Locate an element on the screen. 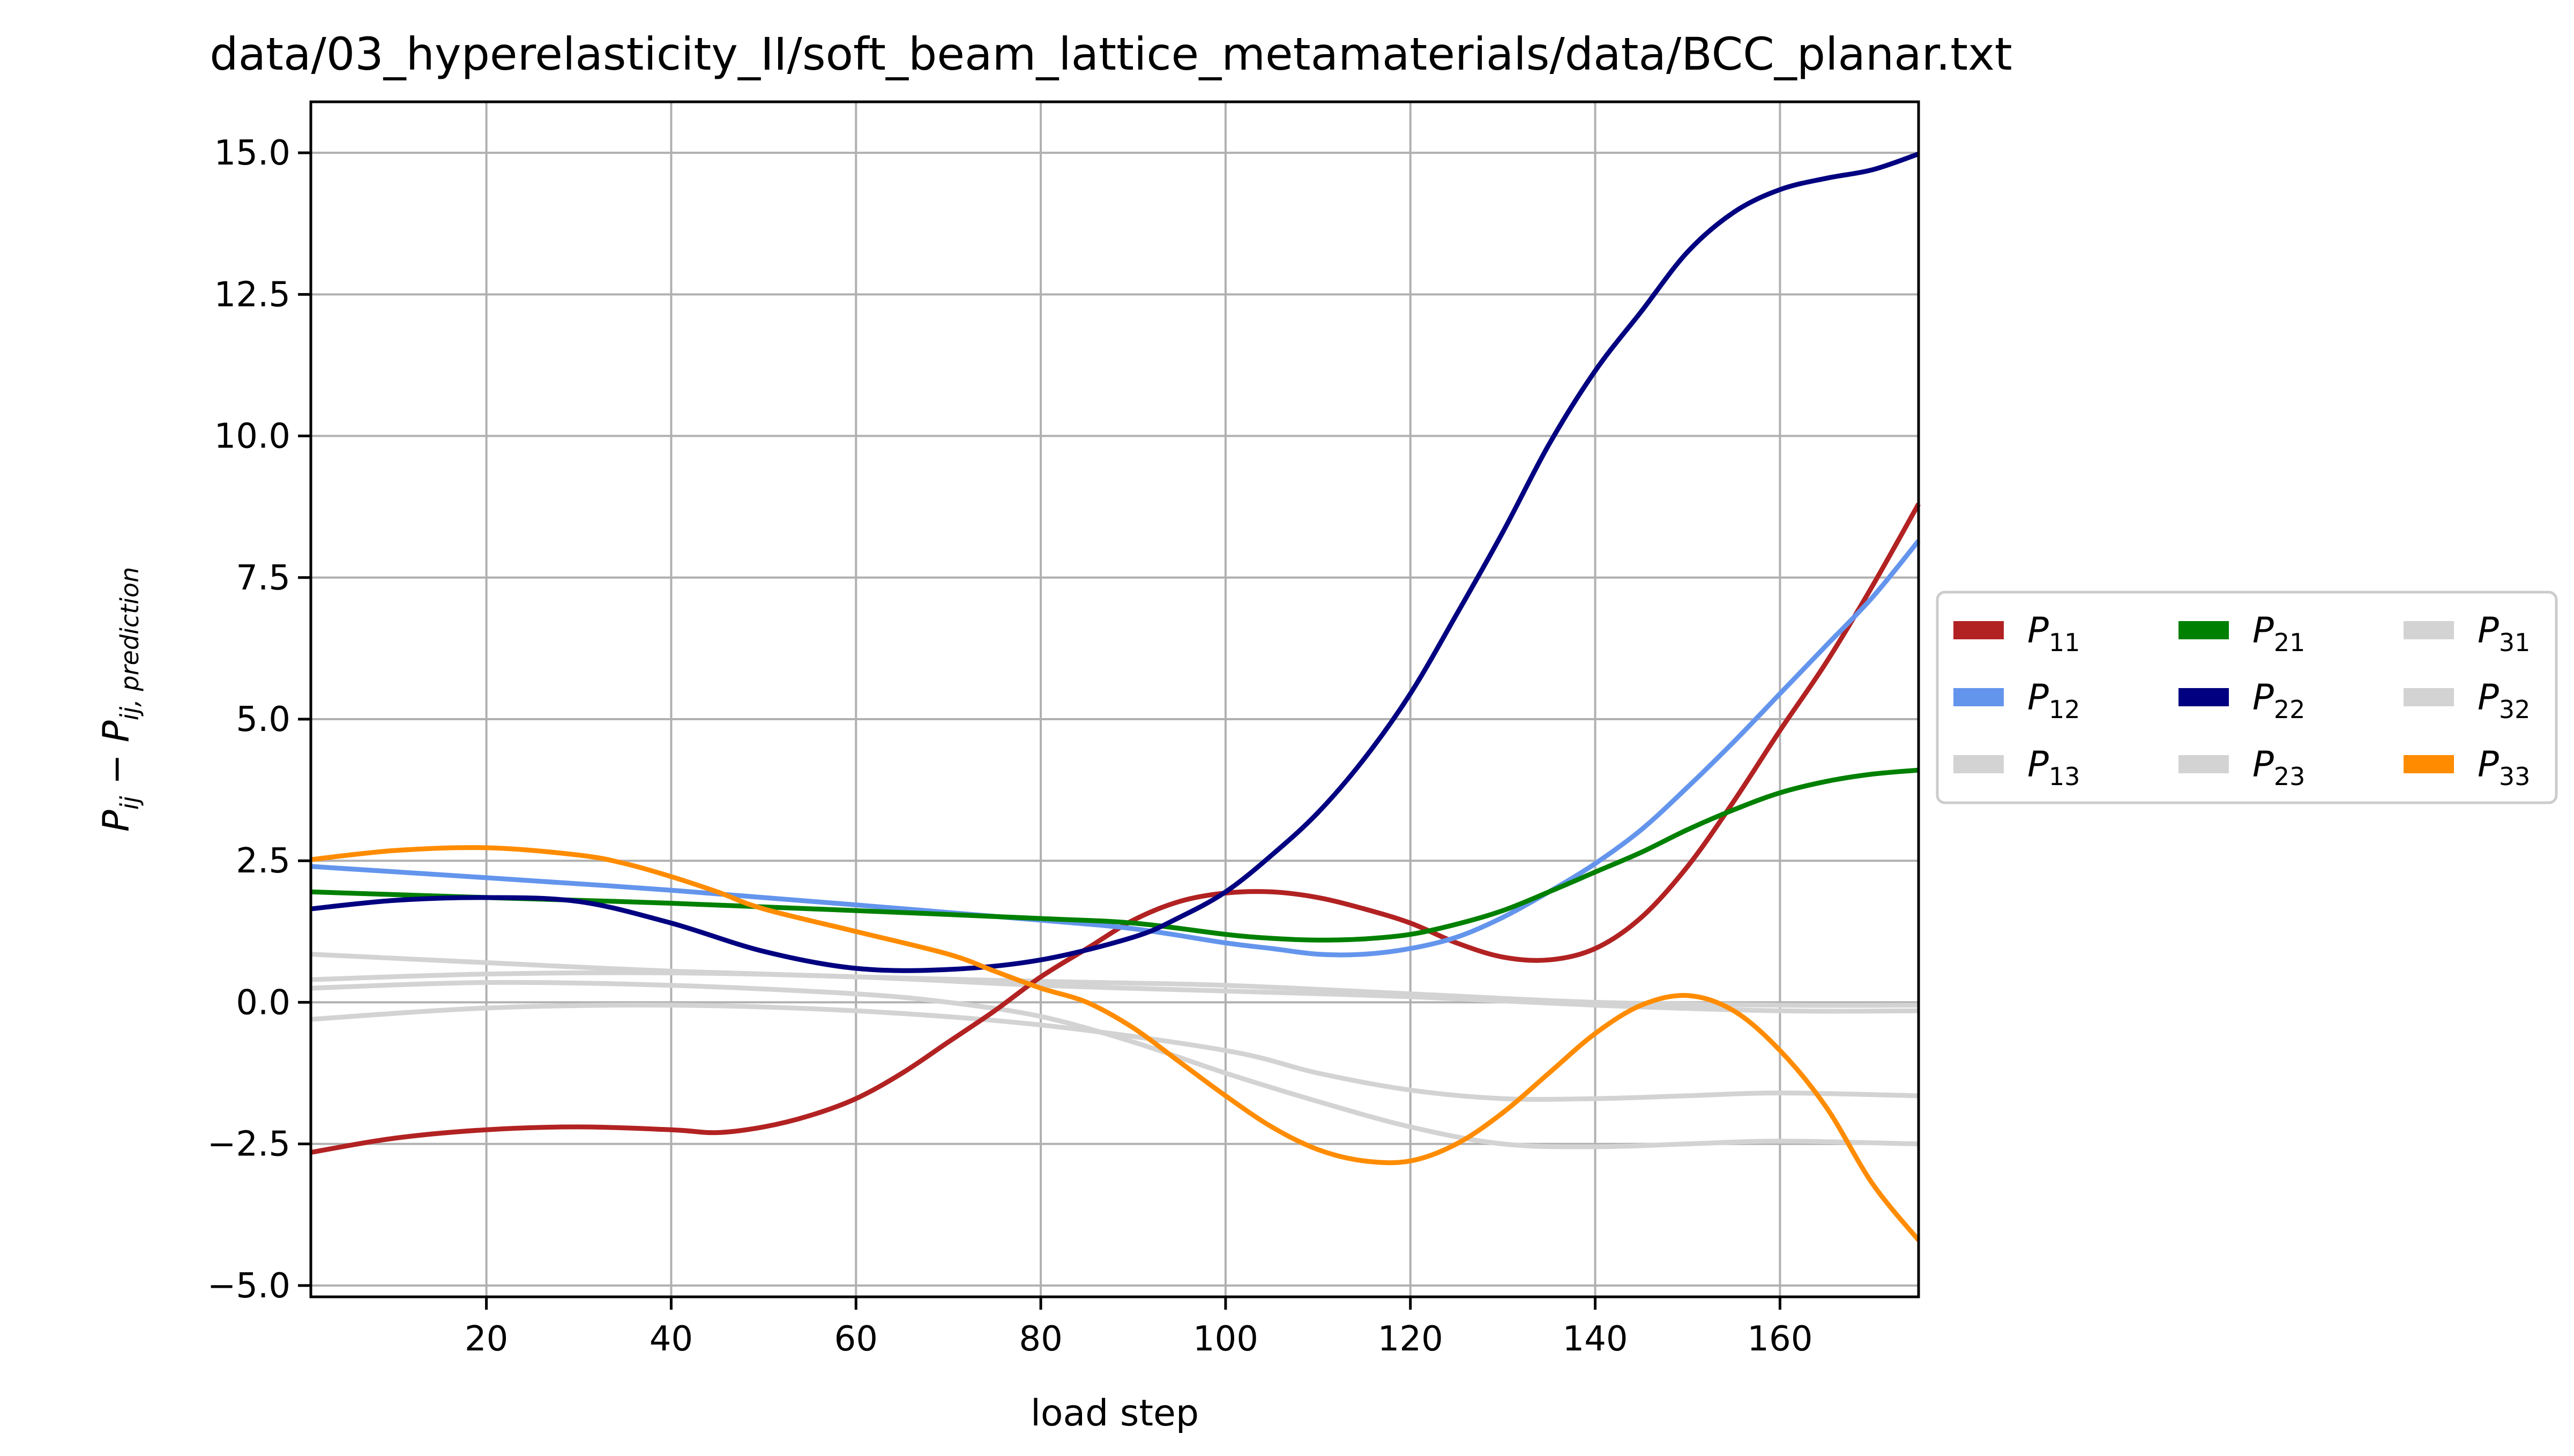 The width and height of the screenshot is (2574, 1456). legend-label-p11: P11 is located at coordinates (2053, 633).